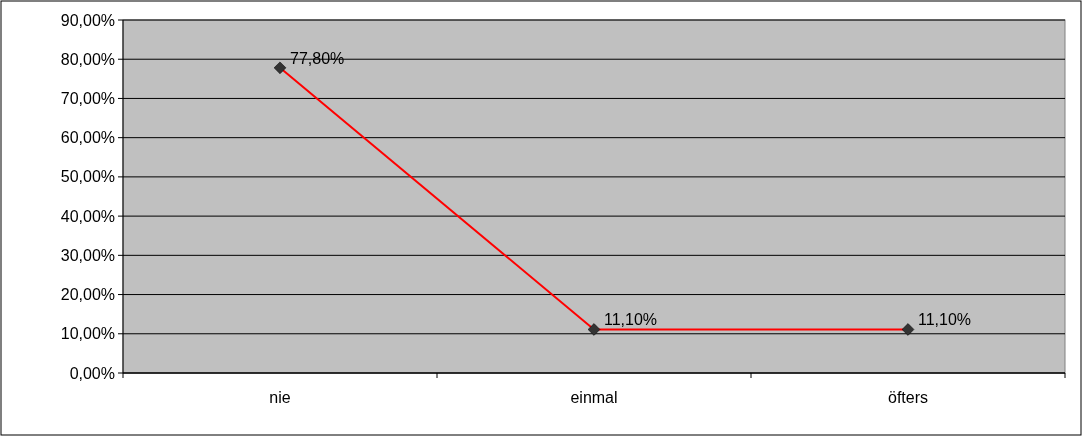 Image resolution: width=1082 pixels, height=436 pixels. Describe the element at coordinates (87, 20) in the screenshot. I see `y-tick-label: 90,00%` at that location.